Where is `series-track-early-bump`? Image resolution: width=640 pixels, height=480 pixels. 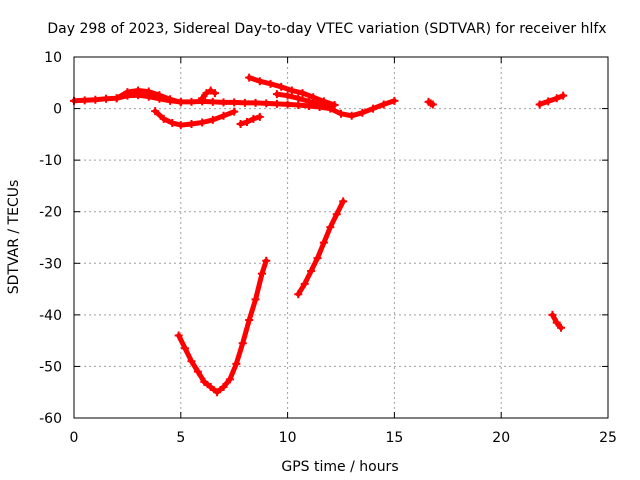 series-track-early-bump is located at coordinates (148, 96).